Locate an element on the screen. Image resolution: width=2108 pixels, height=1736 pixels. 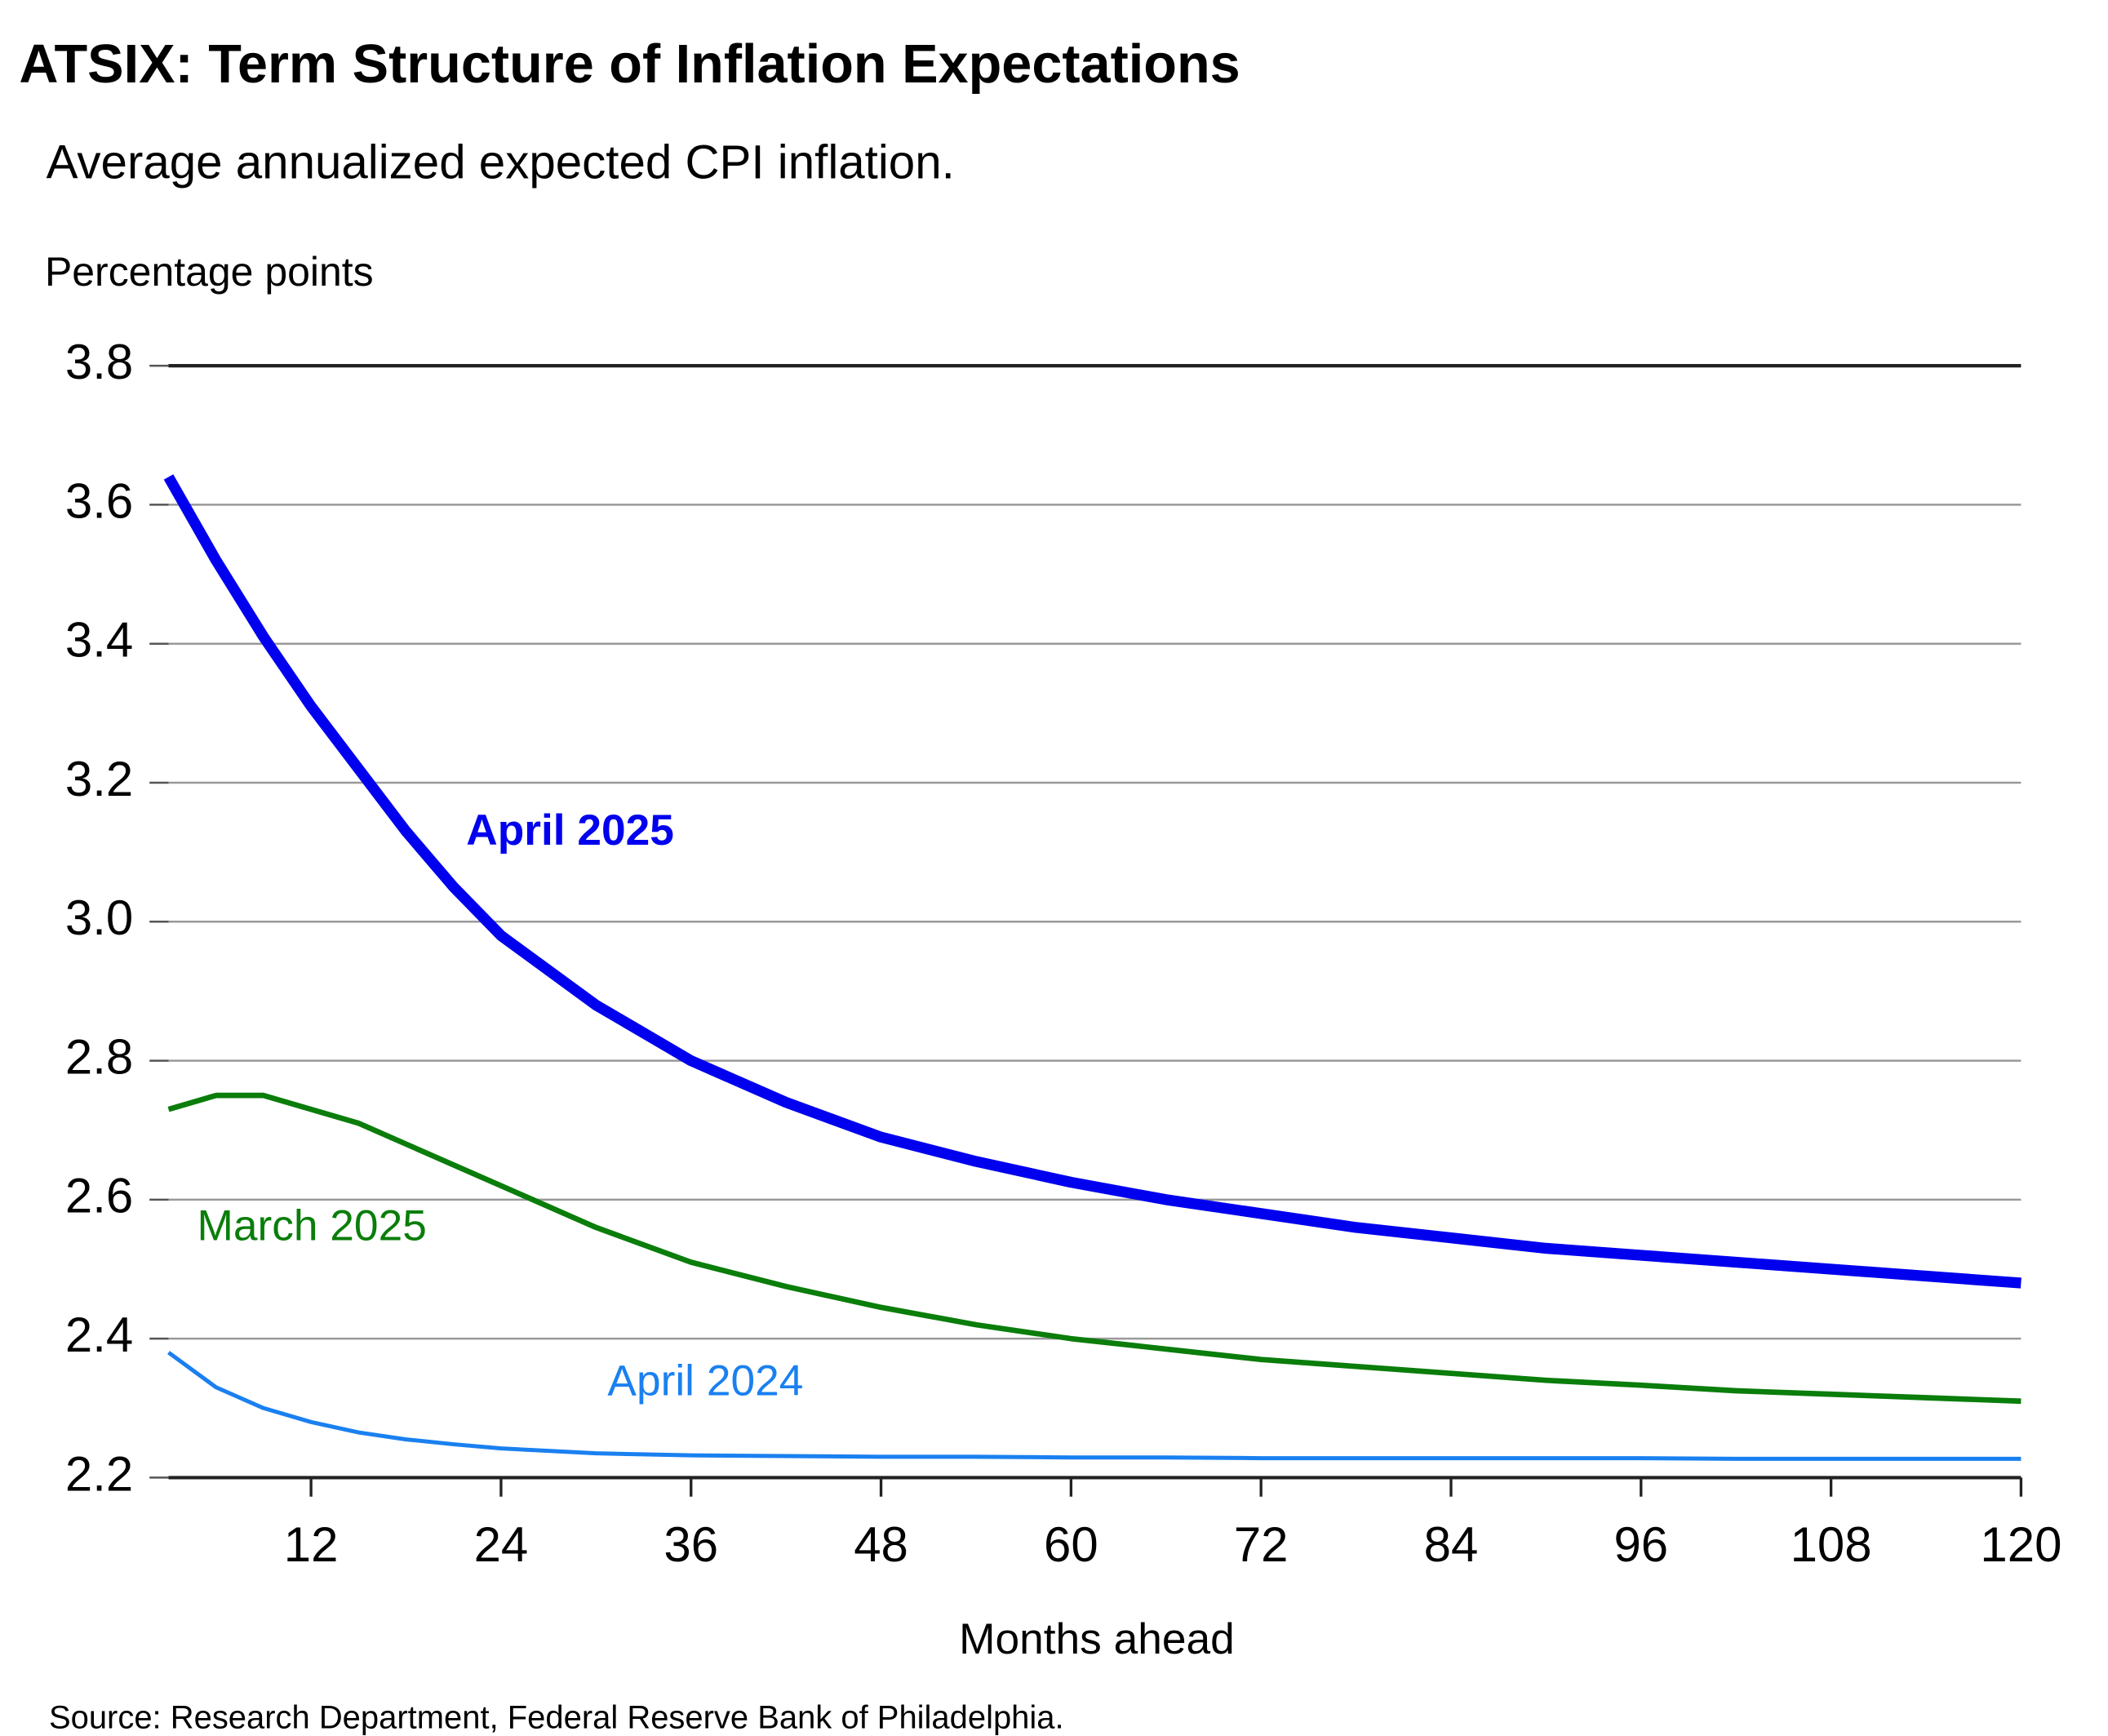
x-tick-label: 84 is located at coordinates (1451, 1544).